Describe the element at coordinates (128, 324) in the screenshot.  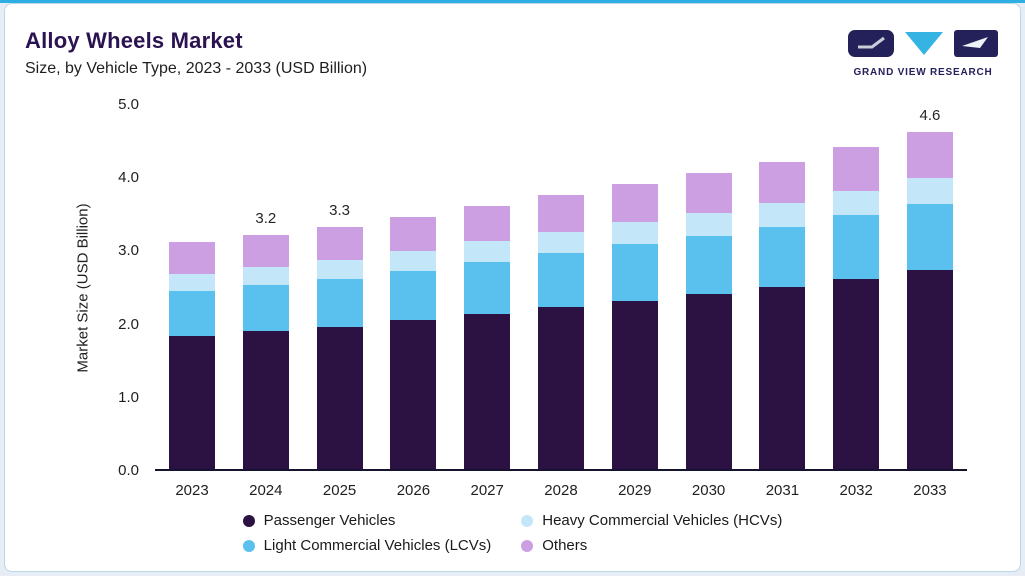
I see `y-tick-label: 2.0` at that location.